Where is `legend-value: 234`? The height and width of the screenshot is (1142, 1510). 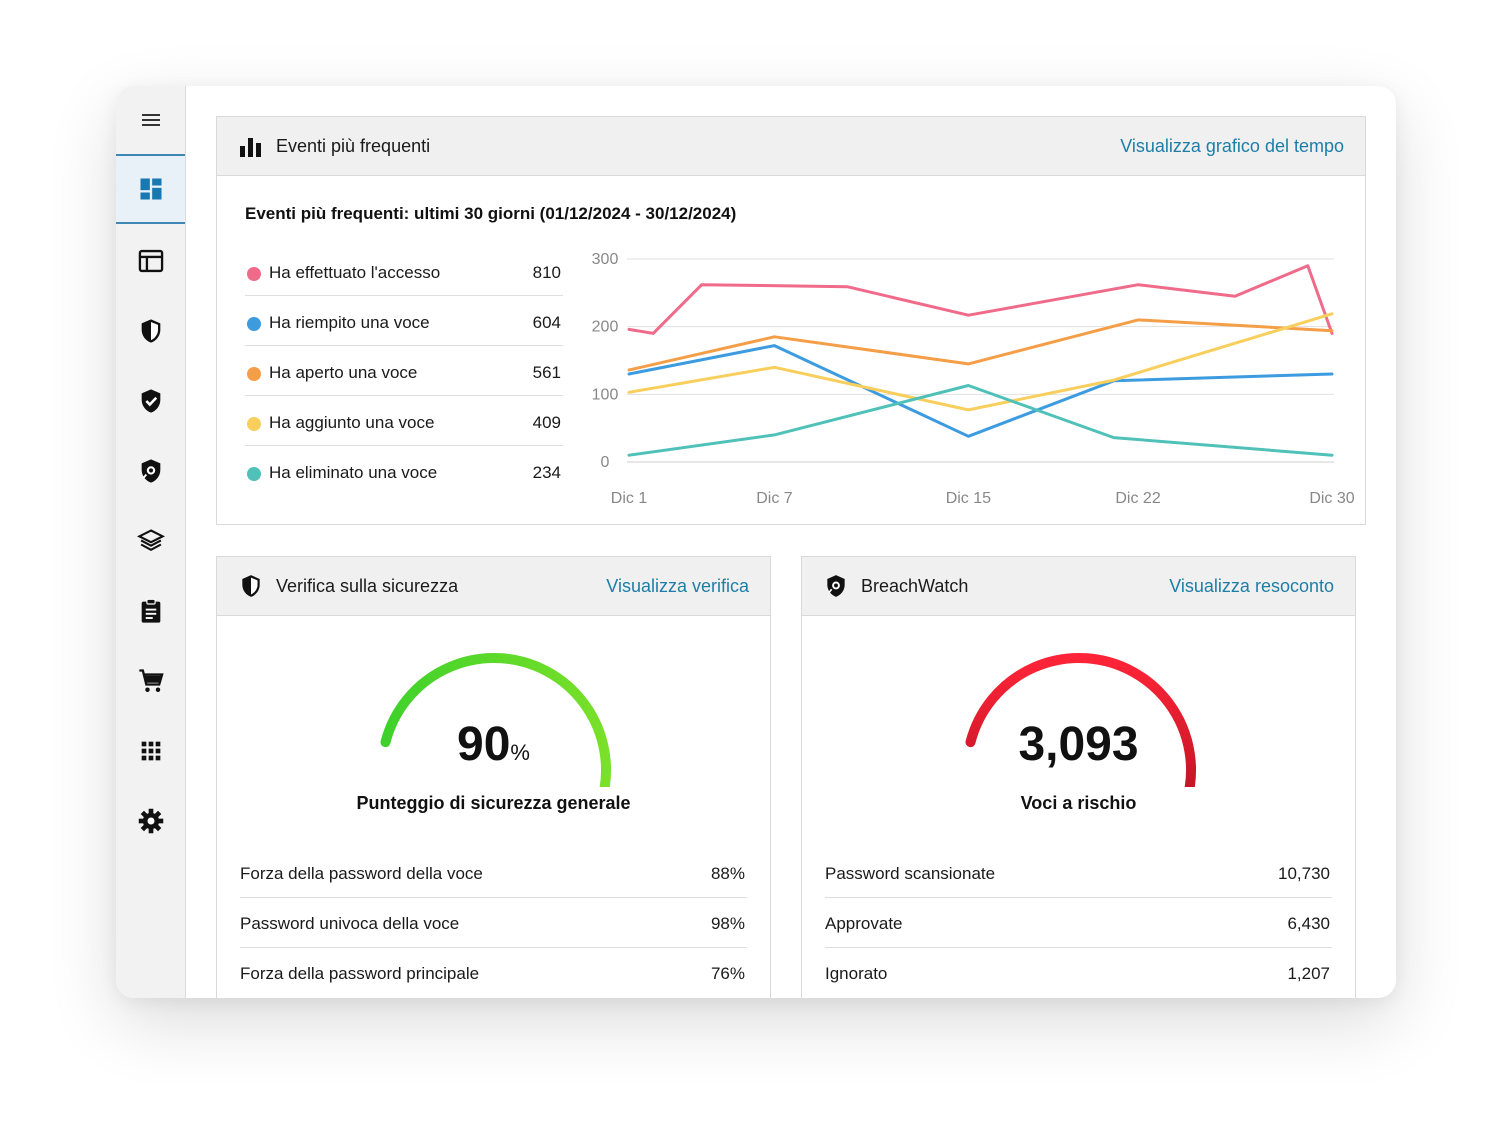 legend-value: 234 is located at coordinates (546, 472).